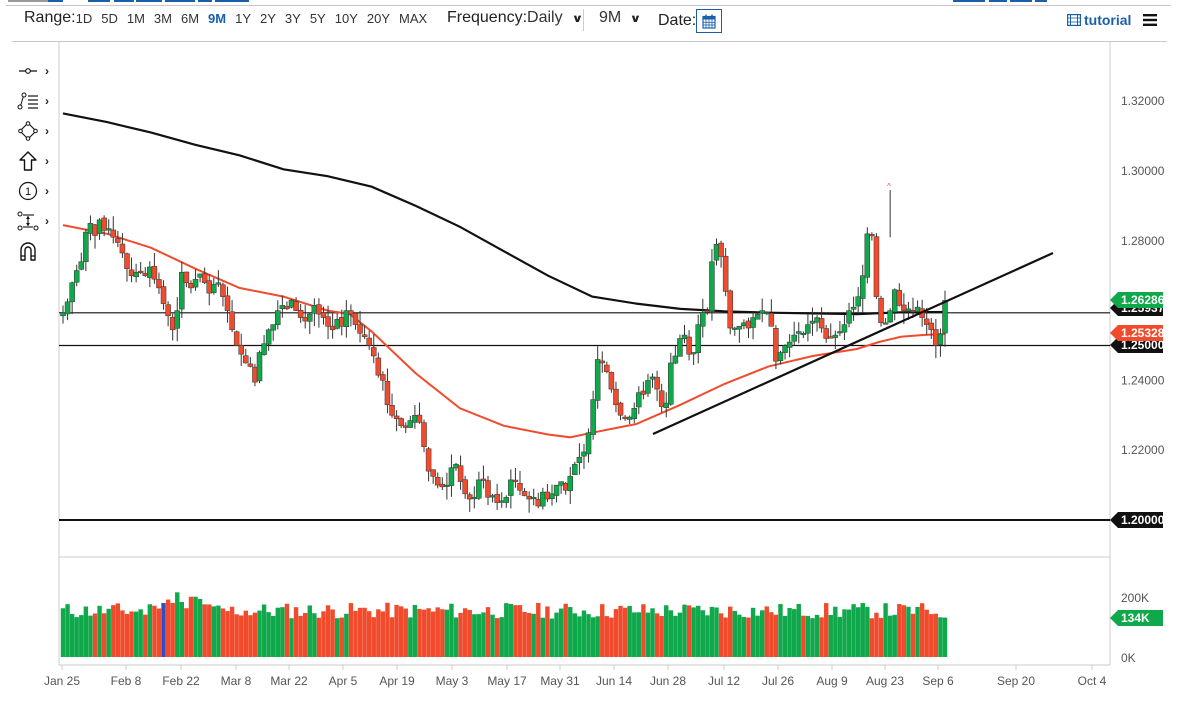  Describe the element at coordinates (346, 18) in the screenshot. I see `range-option-10y: 10Y` at that location.